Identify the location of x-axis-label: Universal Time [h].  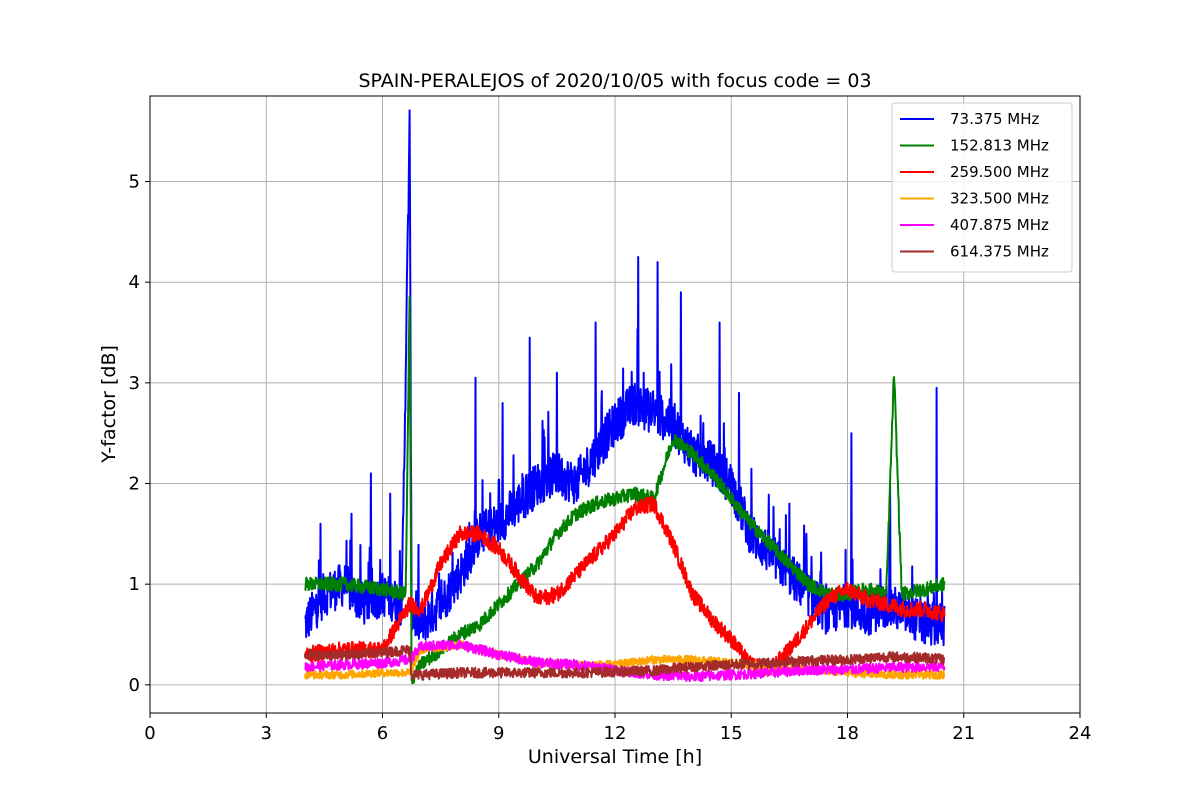
(615, 757).